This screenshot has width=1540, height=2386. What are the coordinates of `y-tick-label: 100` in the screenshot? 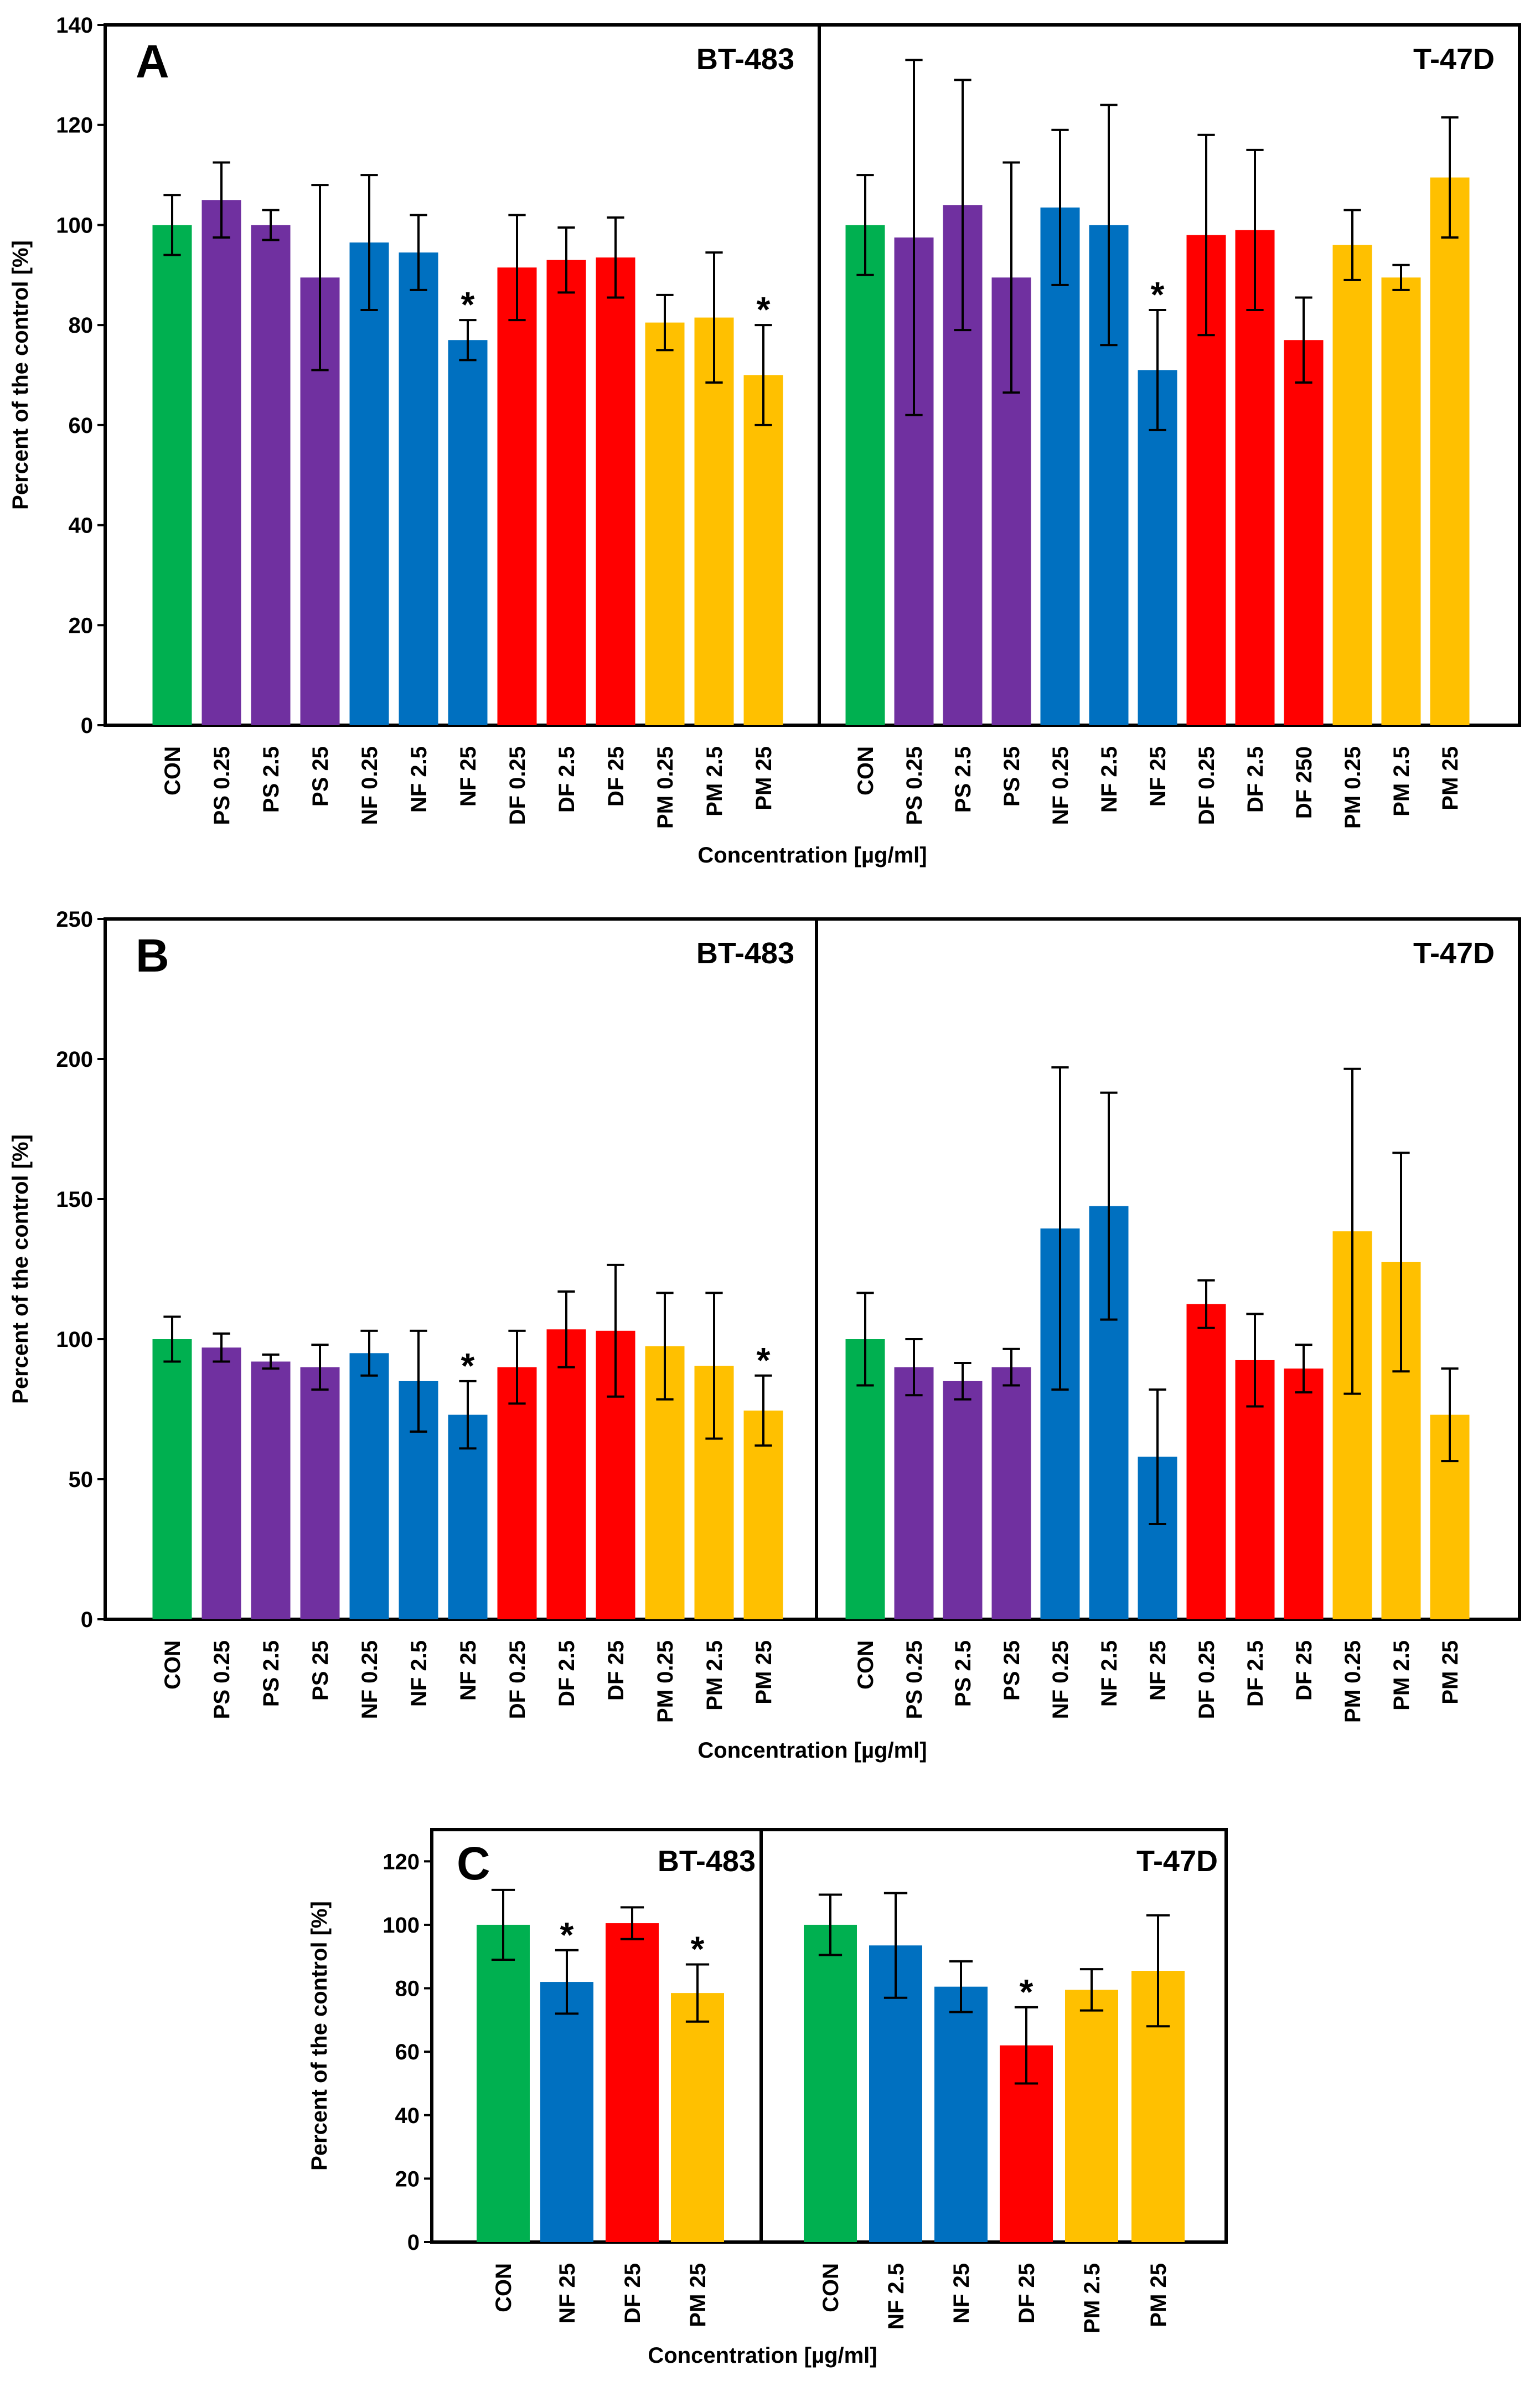 It's located at (75, 1340).